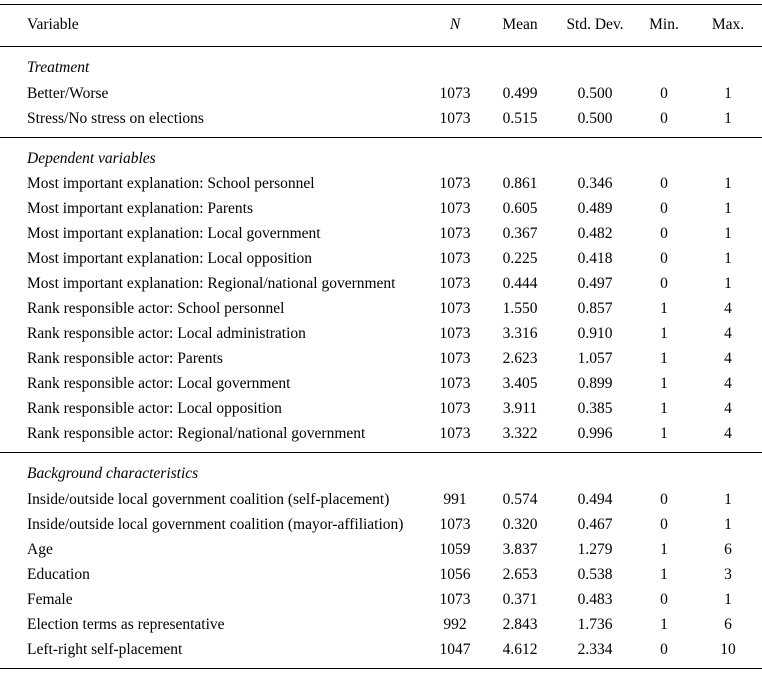  What do you see at coordinates (520, 408) in the screenshot?
I see `stat-value-cell: 3.911` at bounding box center [520, 408].